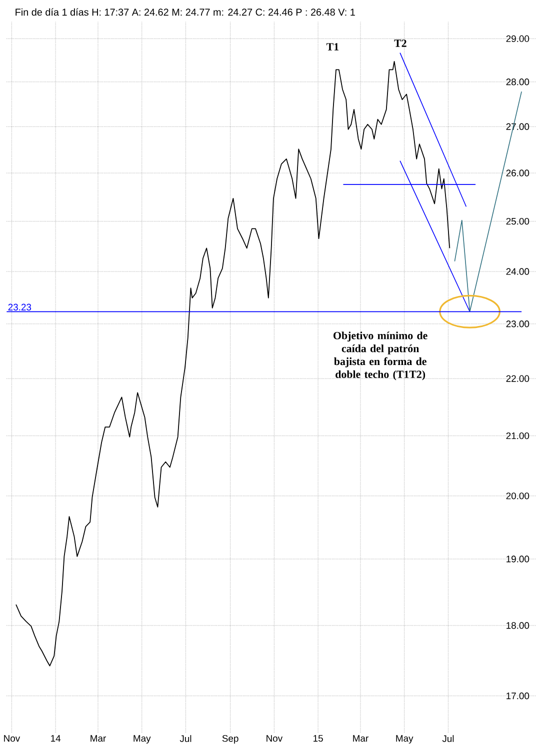  What do you see at coordinates (55, 738) in the screenshot?
I see `x-tick-label: 14` at bounding box center [55, 738].